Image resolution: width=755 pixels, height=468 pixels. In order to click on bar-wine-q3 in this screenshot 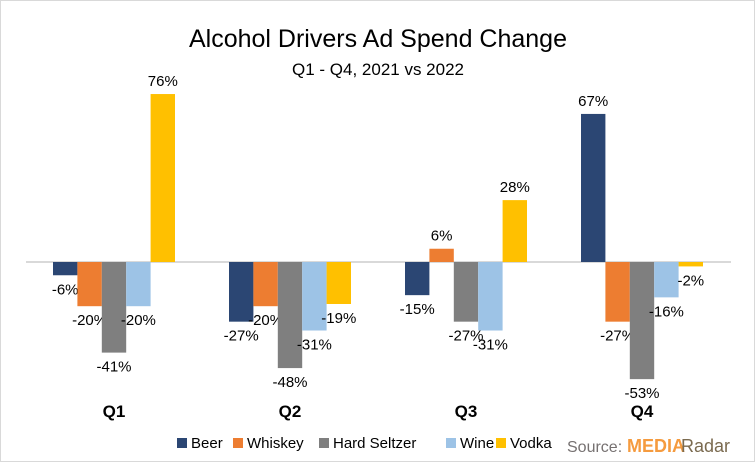, I will do `click(490, 296)`.